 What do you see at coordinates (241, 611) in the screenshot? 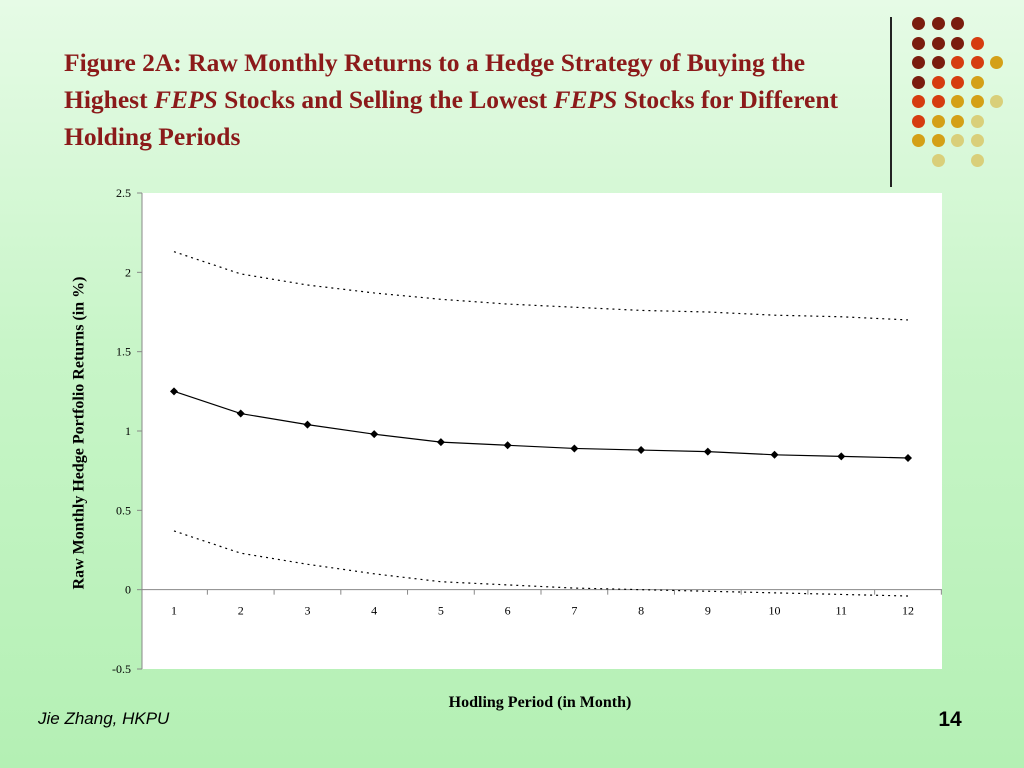
I see `x-tick-label: 2` at bounding box center [241, 611].